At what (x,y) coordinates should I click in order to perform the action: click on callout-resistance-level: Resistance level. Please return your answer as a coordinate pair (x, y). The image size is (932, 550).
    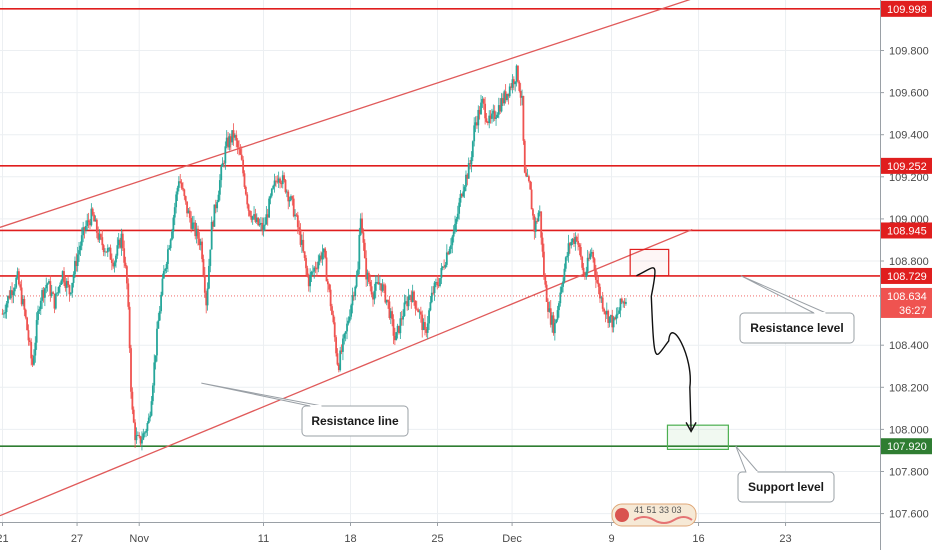
    Looking at the image, I should click on (797, 309).